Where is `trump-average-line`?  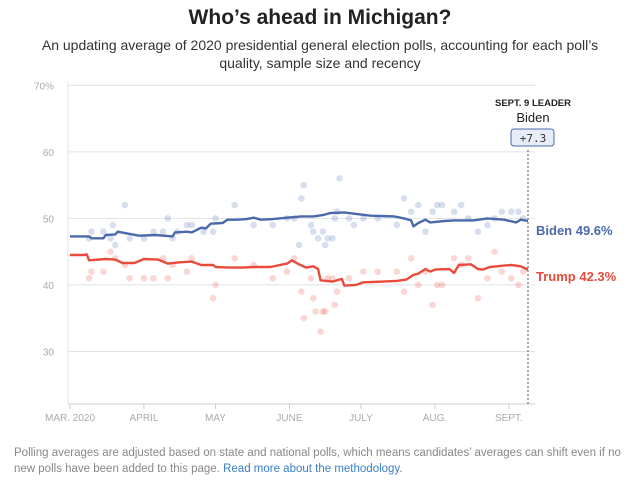 trump-average-line is located at coordinates (299, 270).